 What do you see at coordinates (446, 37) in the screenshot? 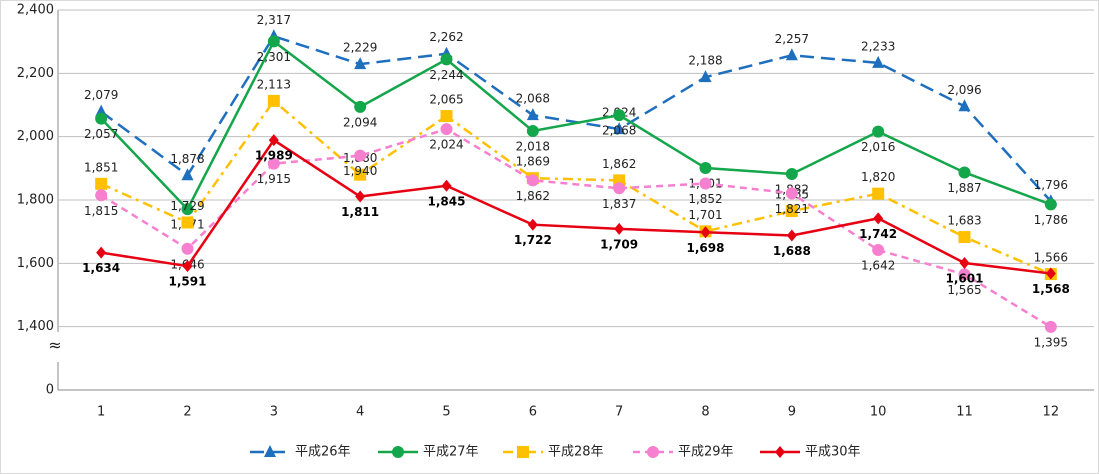
I see `data-label: 2,262` at bounding box center [446, 37].